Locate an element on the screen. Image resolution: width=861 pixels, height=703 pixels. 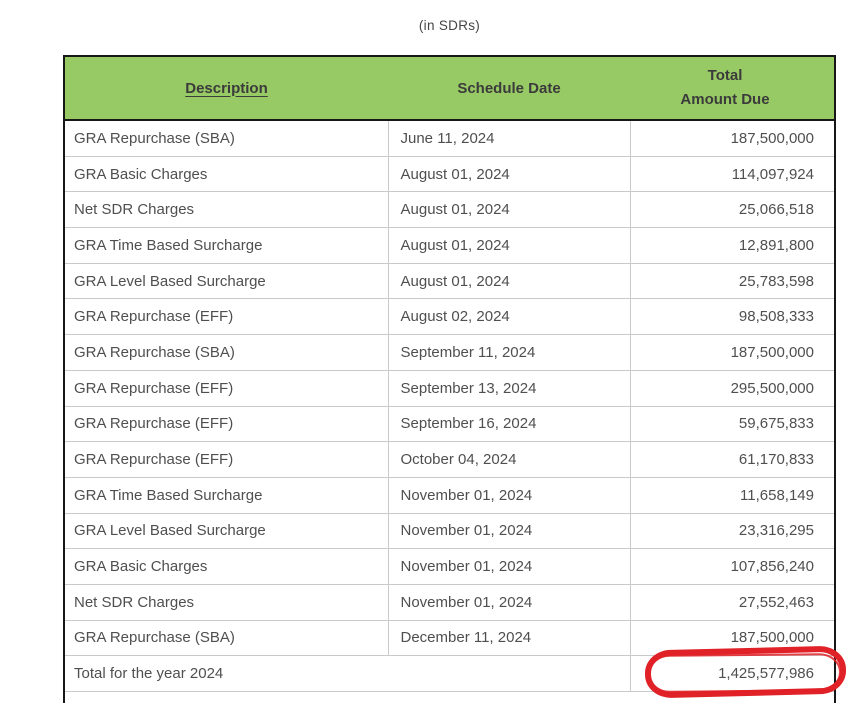
amount-cell: 11,658,149 is located at coordinates (731, 495).